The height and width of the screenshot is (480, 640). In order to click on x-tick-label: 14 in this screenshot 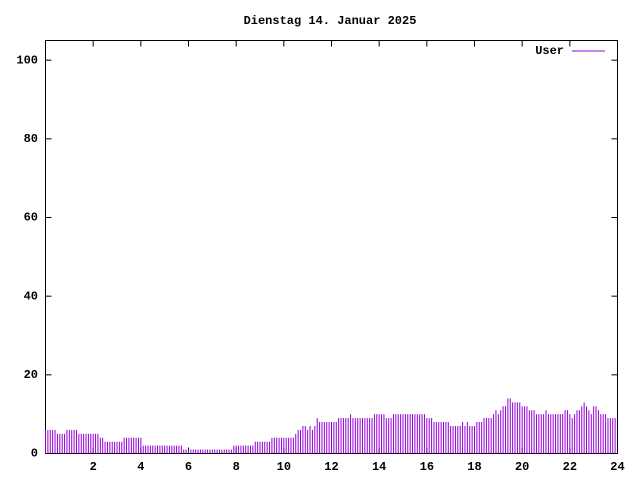, I will do `click(379, 467)`.